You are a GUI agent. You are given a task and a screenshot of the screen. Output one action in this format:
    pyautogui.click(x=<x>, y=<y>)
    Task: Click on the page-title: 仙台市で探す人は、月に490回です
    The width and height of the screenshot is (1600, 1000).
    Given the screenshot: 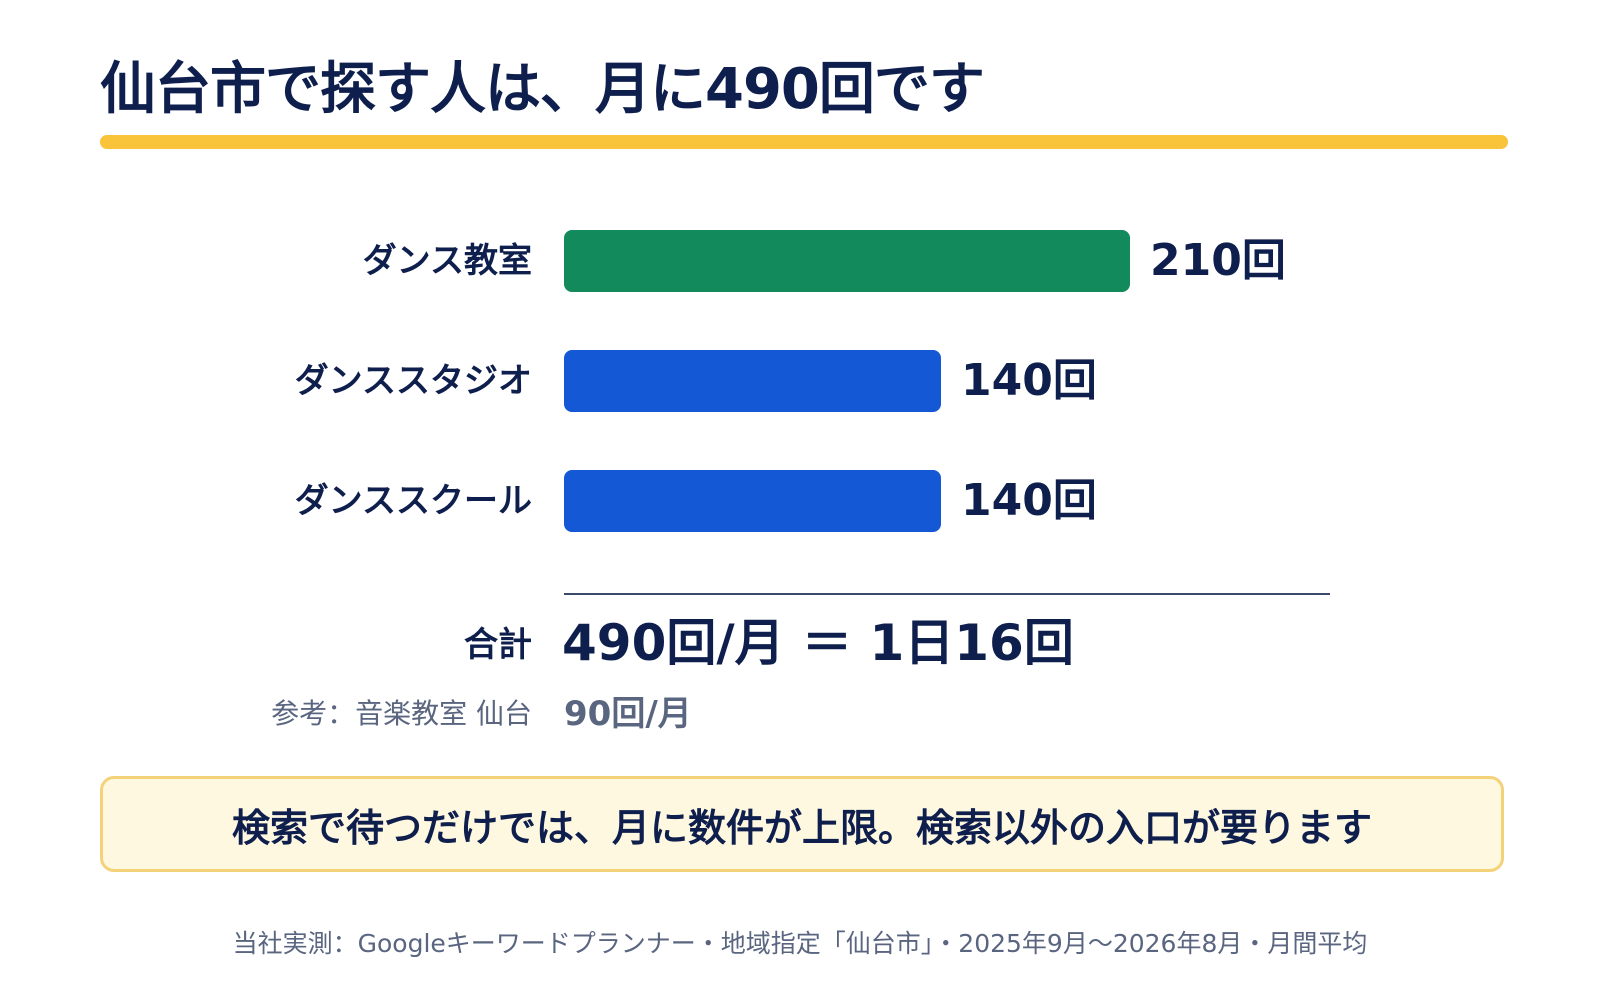 What is the action you would take?
    pyautogui.click(x=542, y=89)
    